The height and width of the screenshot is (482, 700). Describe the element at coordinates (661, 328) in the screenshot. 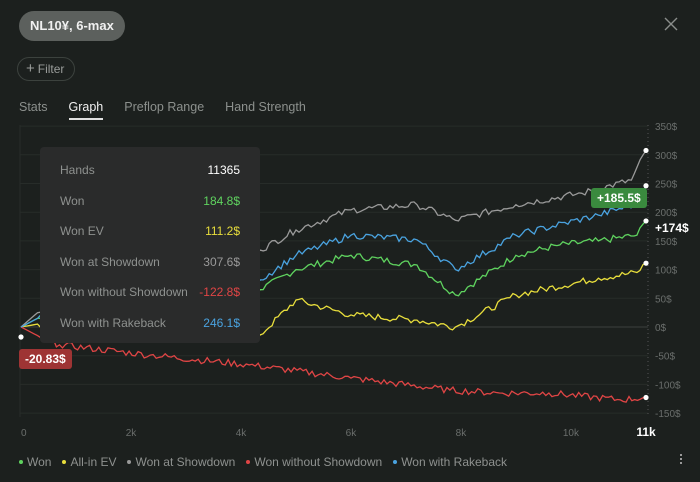

I see `y-tick-label: 0$` at that location.